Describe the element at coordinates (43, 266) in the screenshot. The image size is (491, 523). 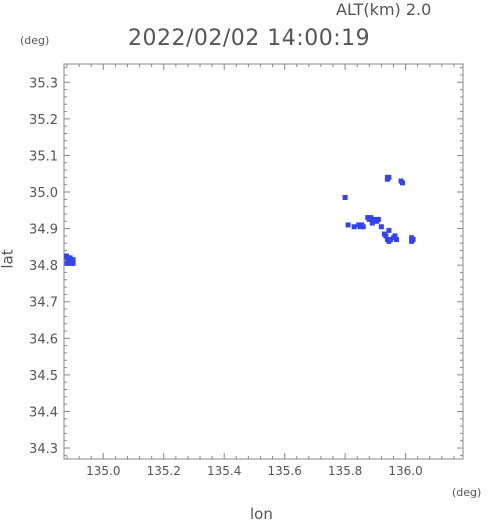
I see `y-tick-label: 34.8` at that location.